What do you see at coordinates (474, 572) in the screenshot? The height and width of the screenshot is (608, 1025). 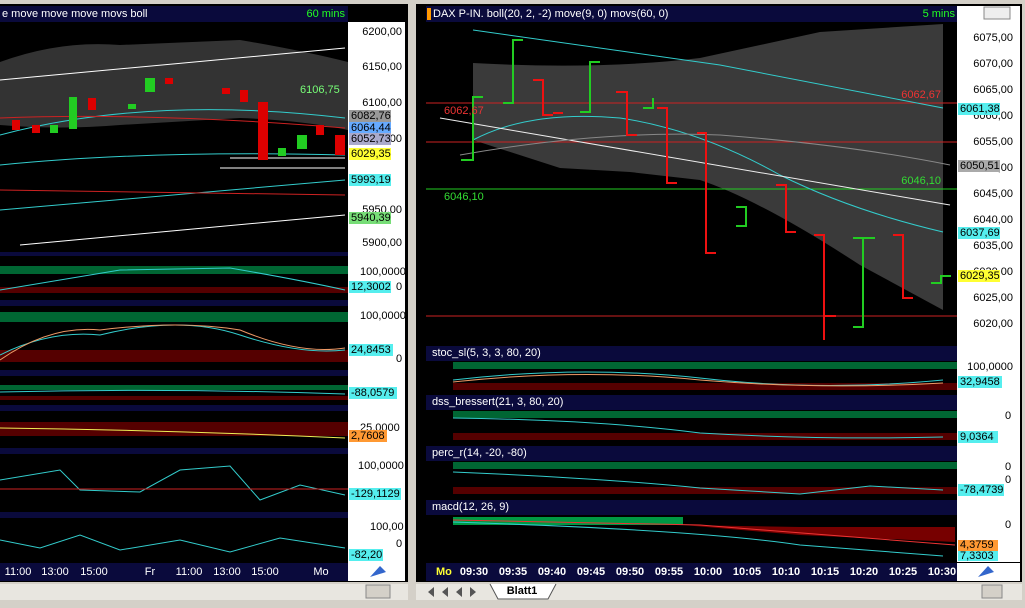 I see `time-tick: 09:30` at bounding box center [474, 572].